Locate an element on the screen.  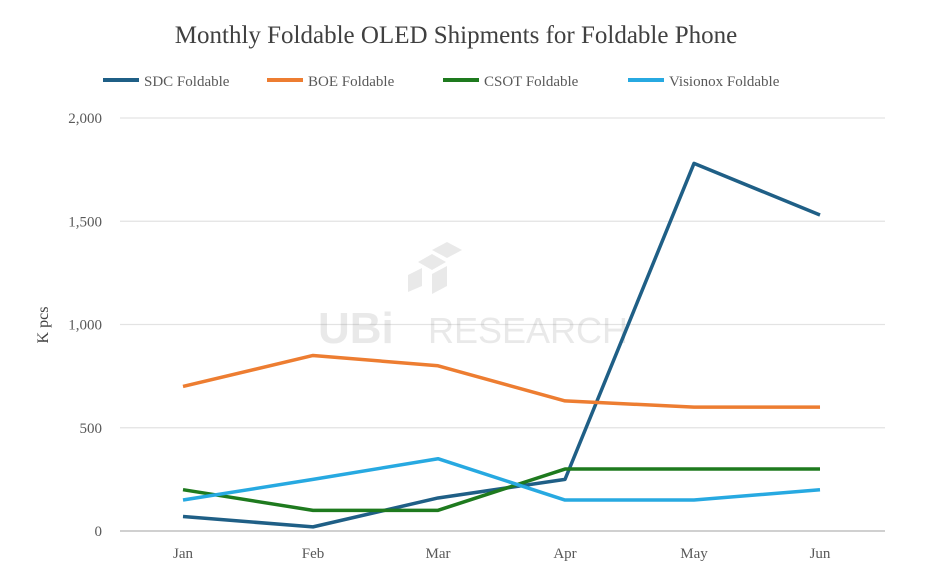
y-axis-label: K pcs is located at coordinates (43, 325).